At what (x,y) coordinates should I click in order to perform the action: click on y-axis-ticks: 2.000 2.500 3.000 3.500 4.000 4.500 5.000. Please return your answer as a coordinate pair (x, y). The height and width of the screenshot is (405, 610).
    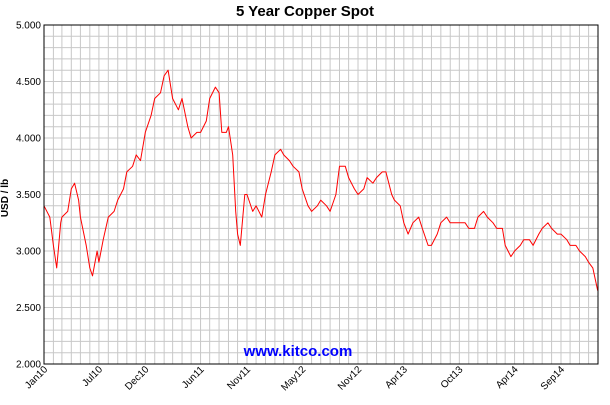
    Looking at the image, I should click on (28, 196).